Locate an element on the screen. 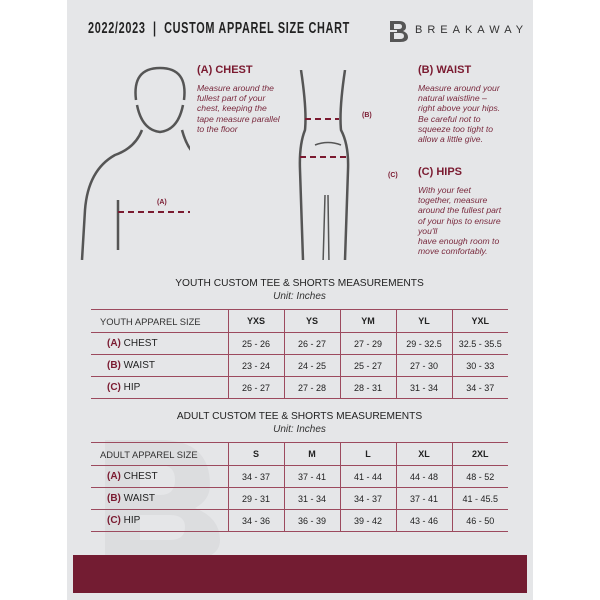 This screenshot has height=600, width=600. measurement-value: 27 - 28 is located at coordinates (311, 387).